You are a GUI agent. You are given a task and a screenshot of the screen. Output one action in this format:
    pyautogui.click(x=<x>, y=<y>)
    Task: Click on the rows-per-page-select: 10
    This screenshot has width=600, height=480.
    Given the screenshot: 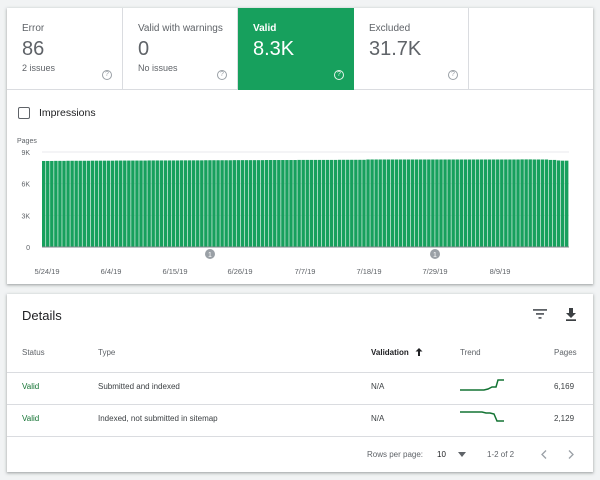 What is the action you would take?
    pyautogui.click(x=452, y=454)
    